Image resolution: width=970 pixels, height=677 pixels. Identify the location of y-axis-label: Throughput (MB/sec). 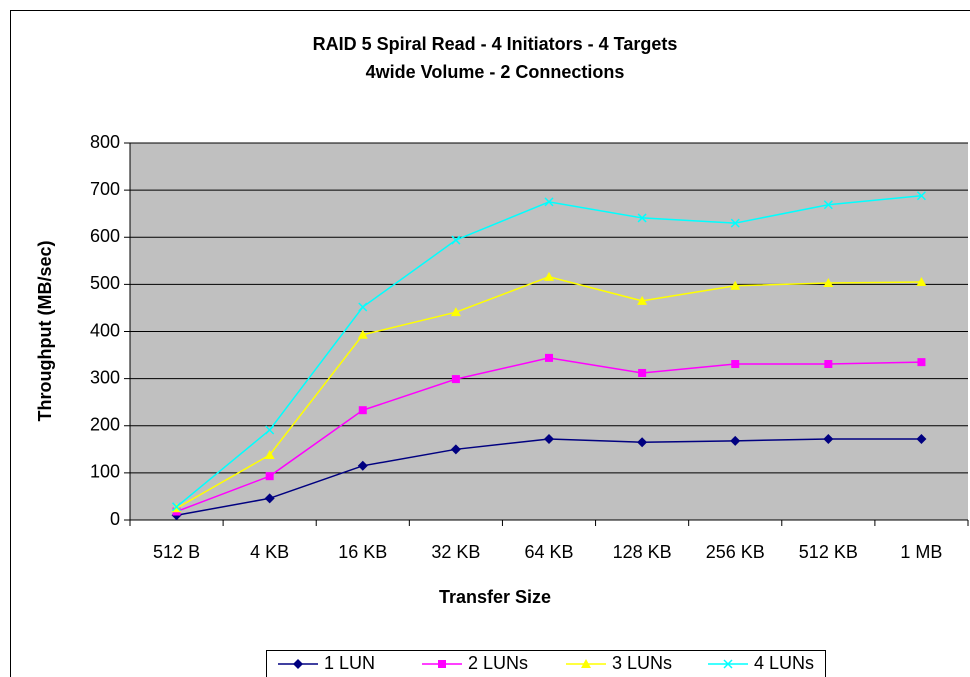
(45, 331).